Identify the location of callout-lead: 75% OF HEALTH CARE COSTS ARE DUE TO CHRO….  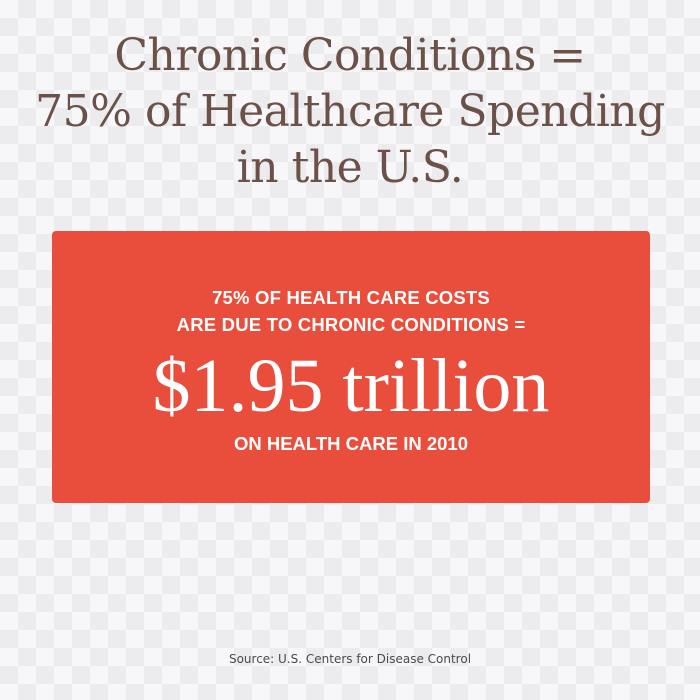
(351, 311).